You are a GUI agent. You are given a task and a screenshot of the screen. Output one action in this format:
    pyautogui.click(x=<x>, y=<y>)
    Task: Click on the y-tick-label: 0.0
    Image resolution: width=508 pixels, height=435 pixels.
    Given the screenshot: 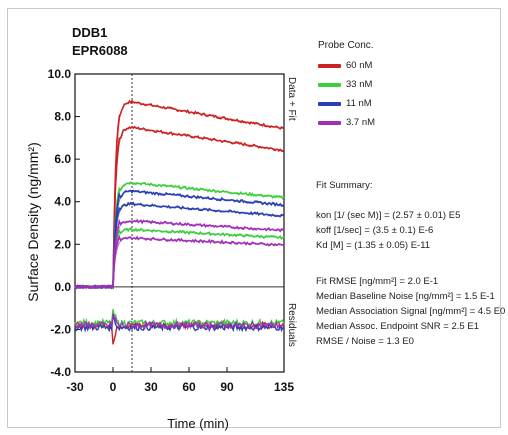 What is the action you would take?
    pyautogui.click(x=62, y=287)
    